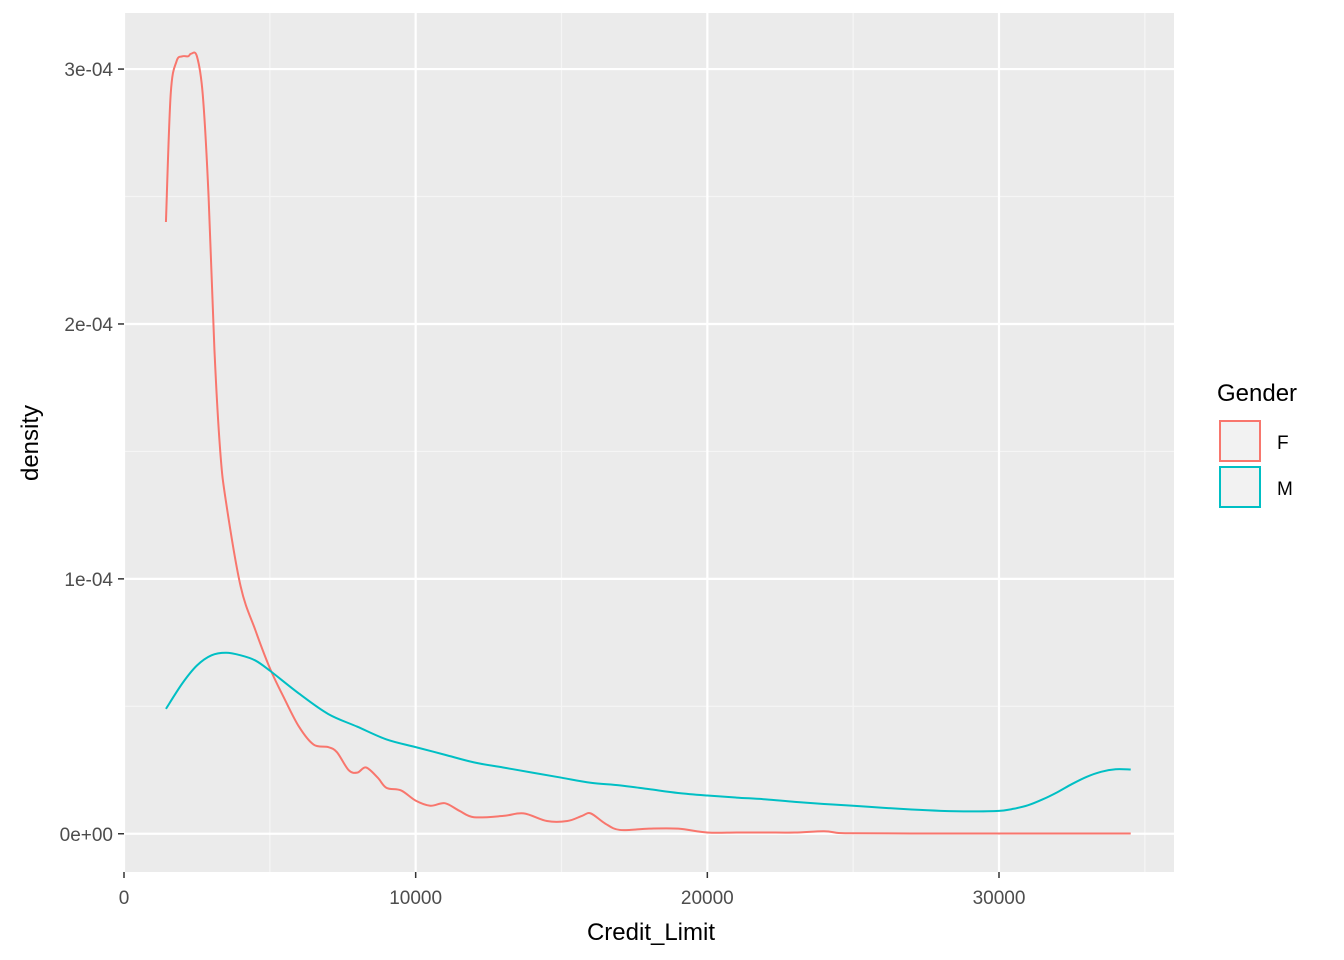  What do you see at coordinates (999, 898) in the screenshot?
I see `x-tick-label: 30000` at bounding box center [999, 898].